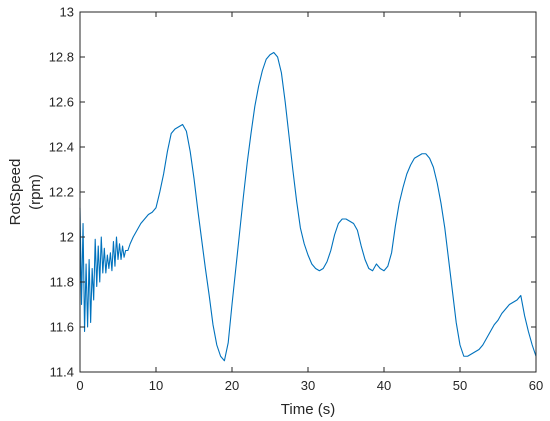  I want to click on y-axis-label-line2: (rpm), so click(35, 192).